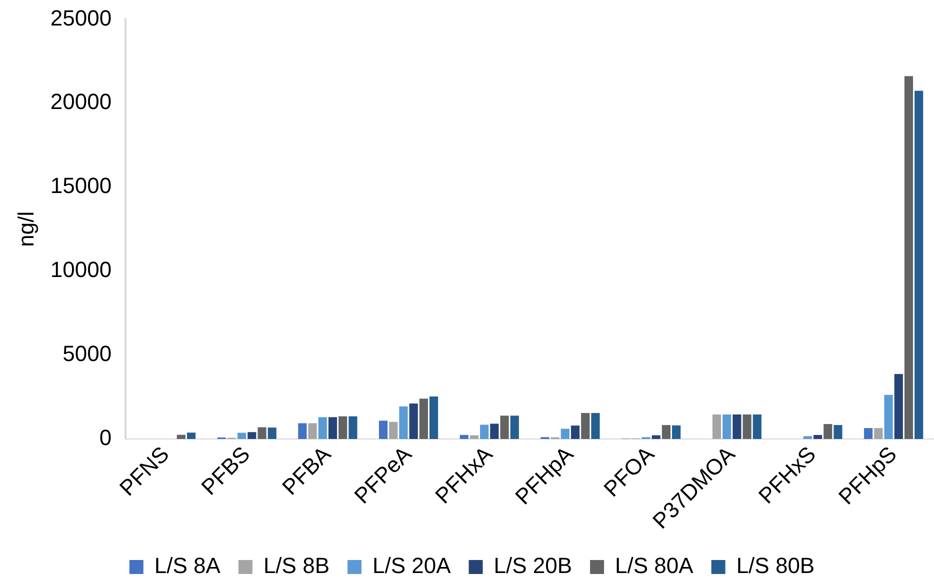 This screenshot has width=934, height=588. What do you see at coordinates (81, 101) in the screenshot?
I see `y-tick-label: 20000` at bounding box center [81, 101].